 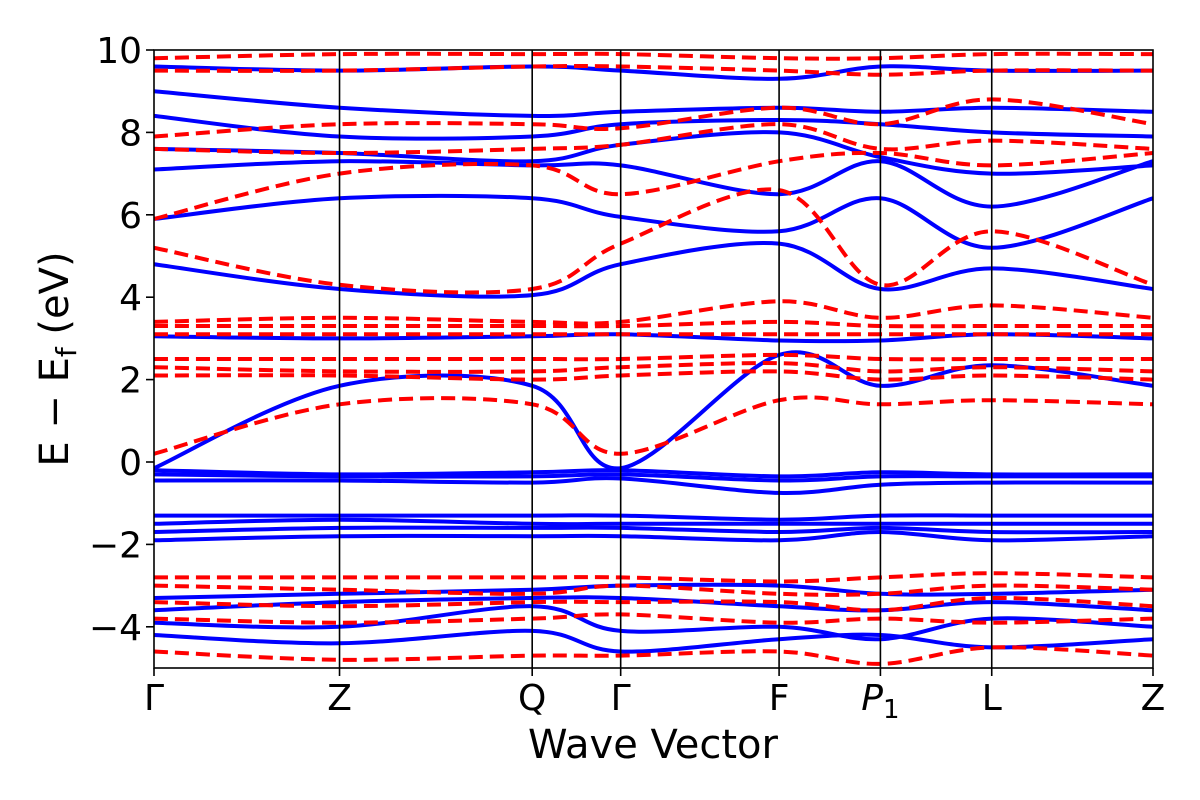 What do you see at coordinates (130, 463) in the screenshot?
I see `y-tick-label: 0` at bounding box center [130, 463].